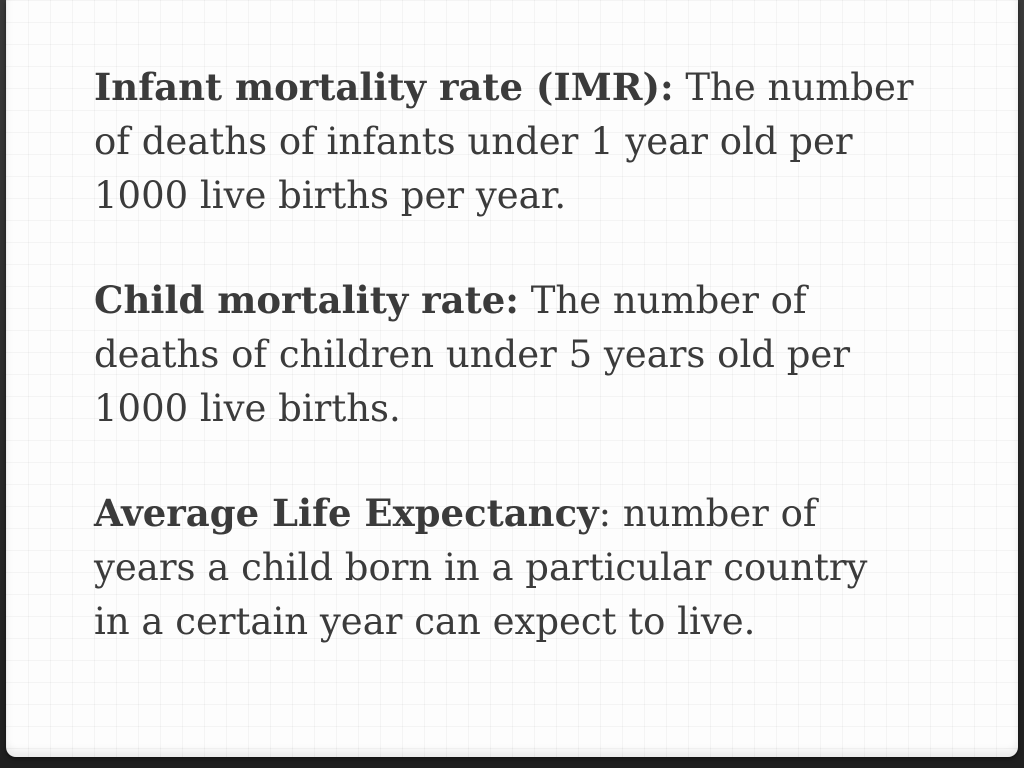  I want to click on term-imr: Infant mortality rate (IMR):, so click(384, 87).